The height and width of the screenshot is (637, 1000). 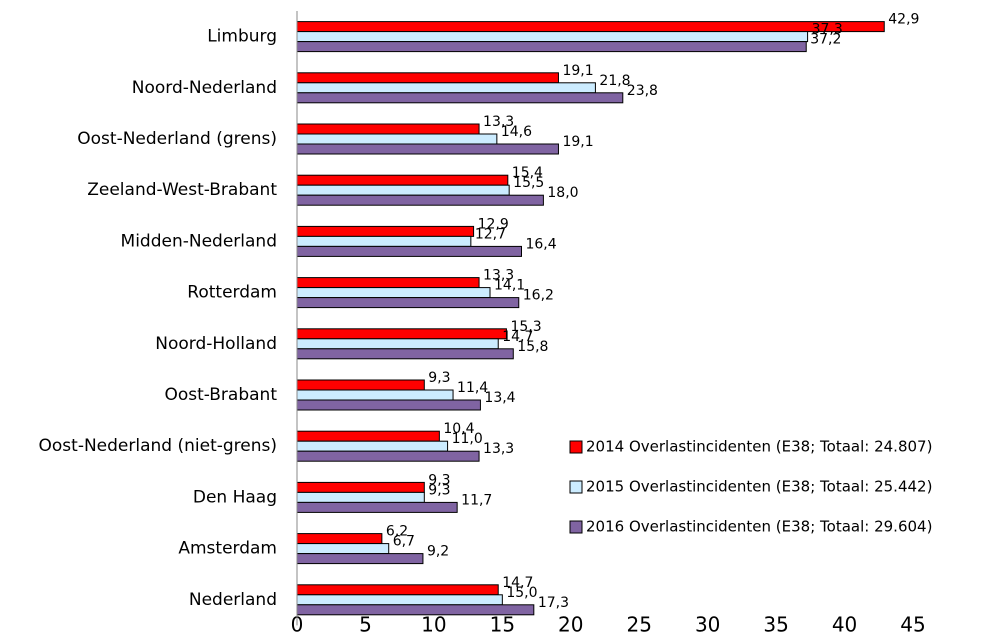 I want to click on x-tick-label: 45, so click(x=912, y=625).